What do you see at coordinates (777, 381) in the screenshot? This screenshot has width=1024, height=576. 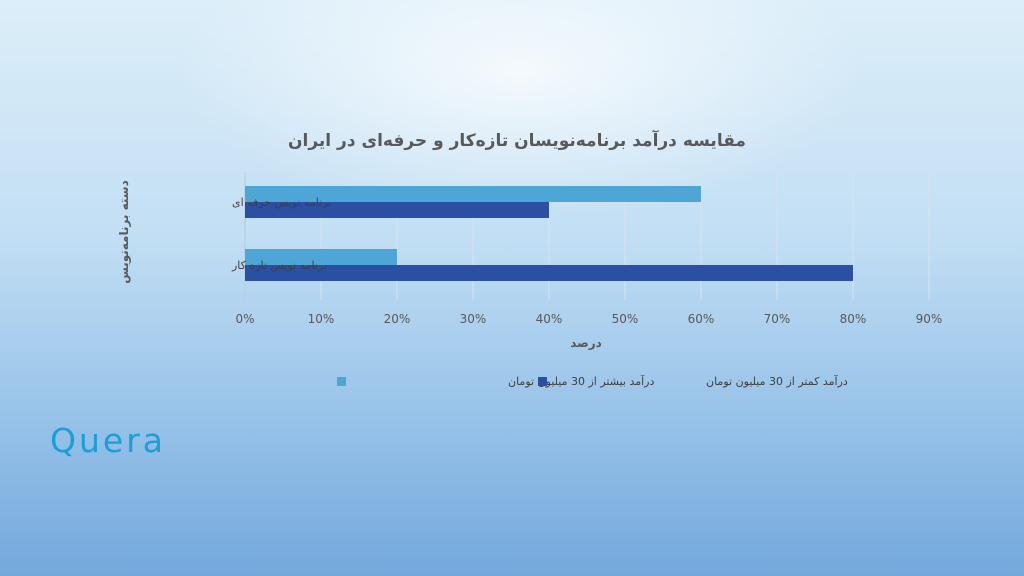 I see `legend-label: درآمد کمتر از 30 میلیون تومان` at bounding box center [777, 381].